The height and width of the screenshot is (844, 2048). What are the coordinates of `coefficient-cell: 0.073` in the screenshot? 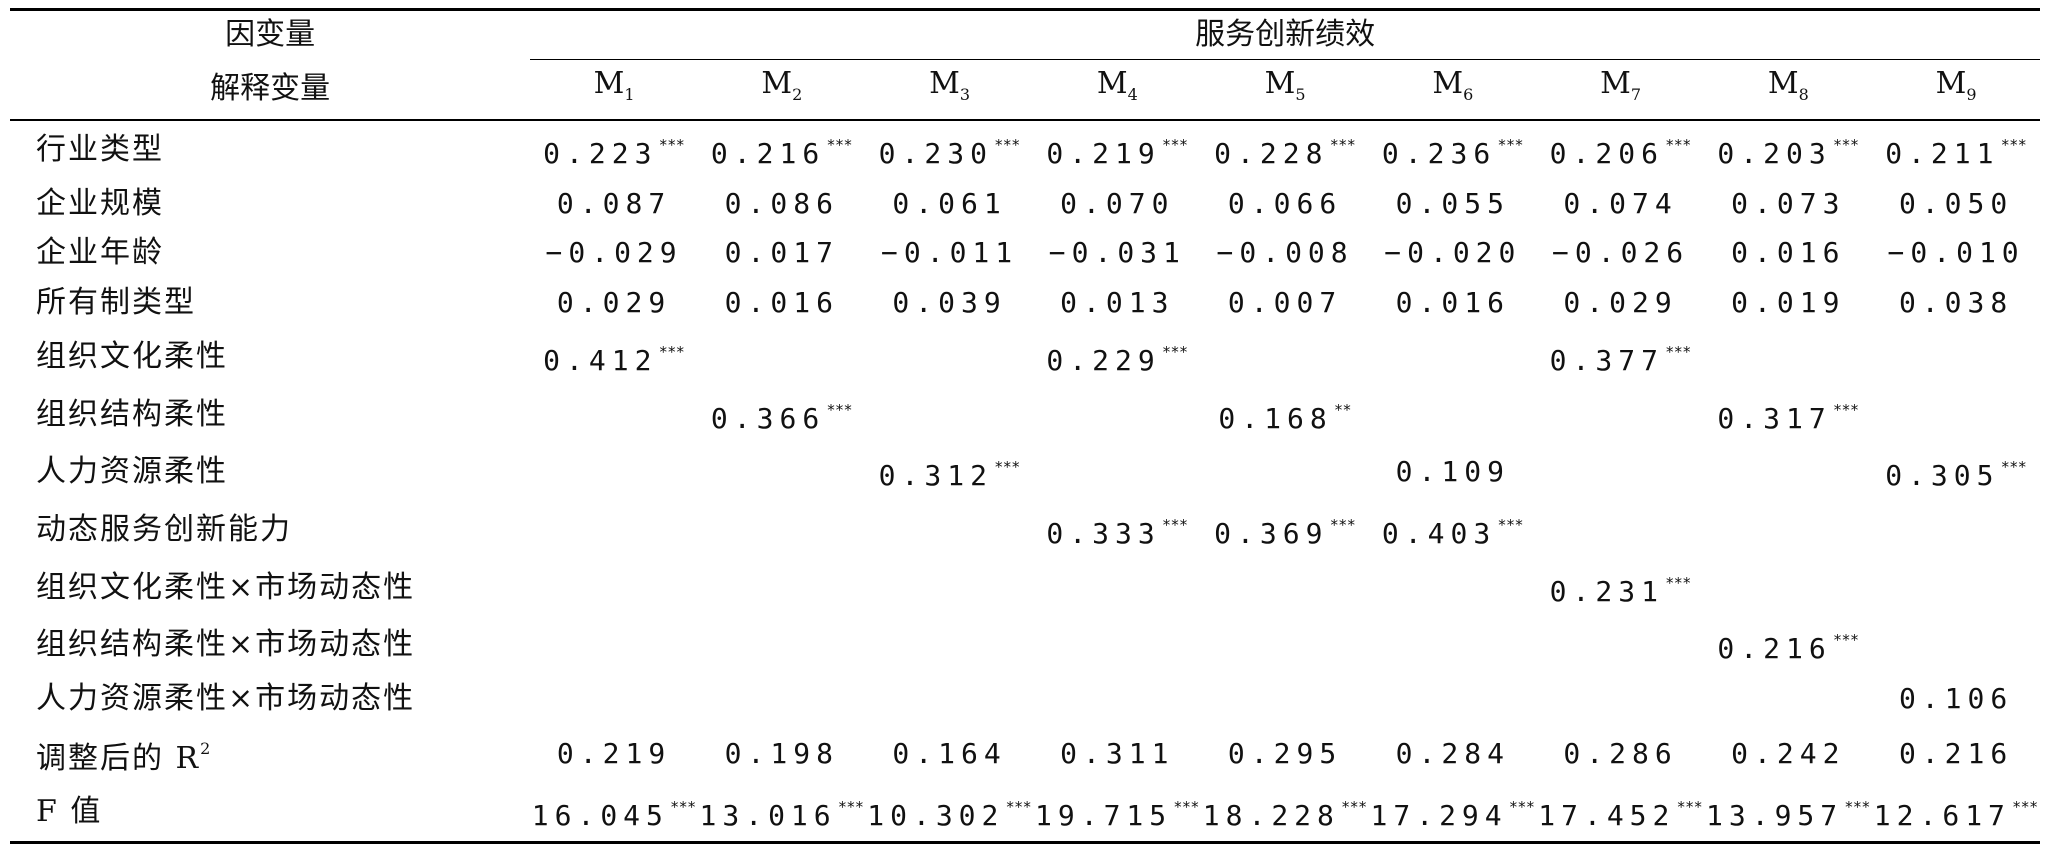 It's located at (1788, 204).